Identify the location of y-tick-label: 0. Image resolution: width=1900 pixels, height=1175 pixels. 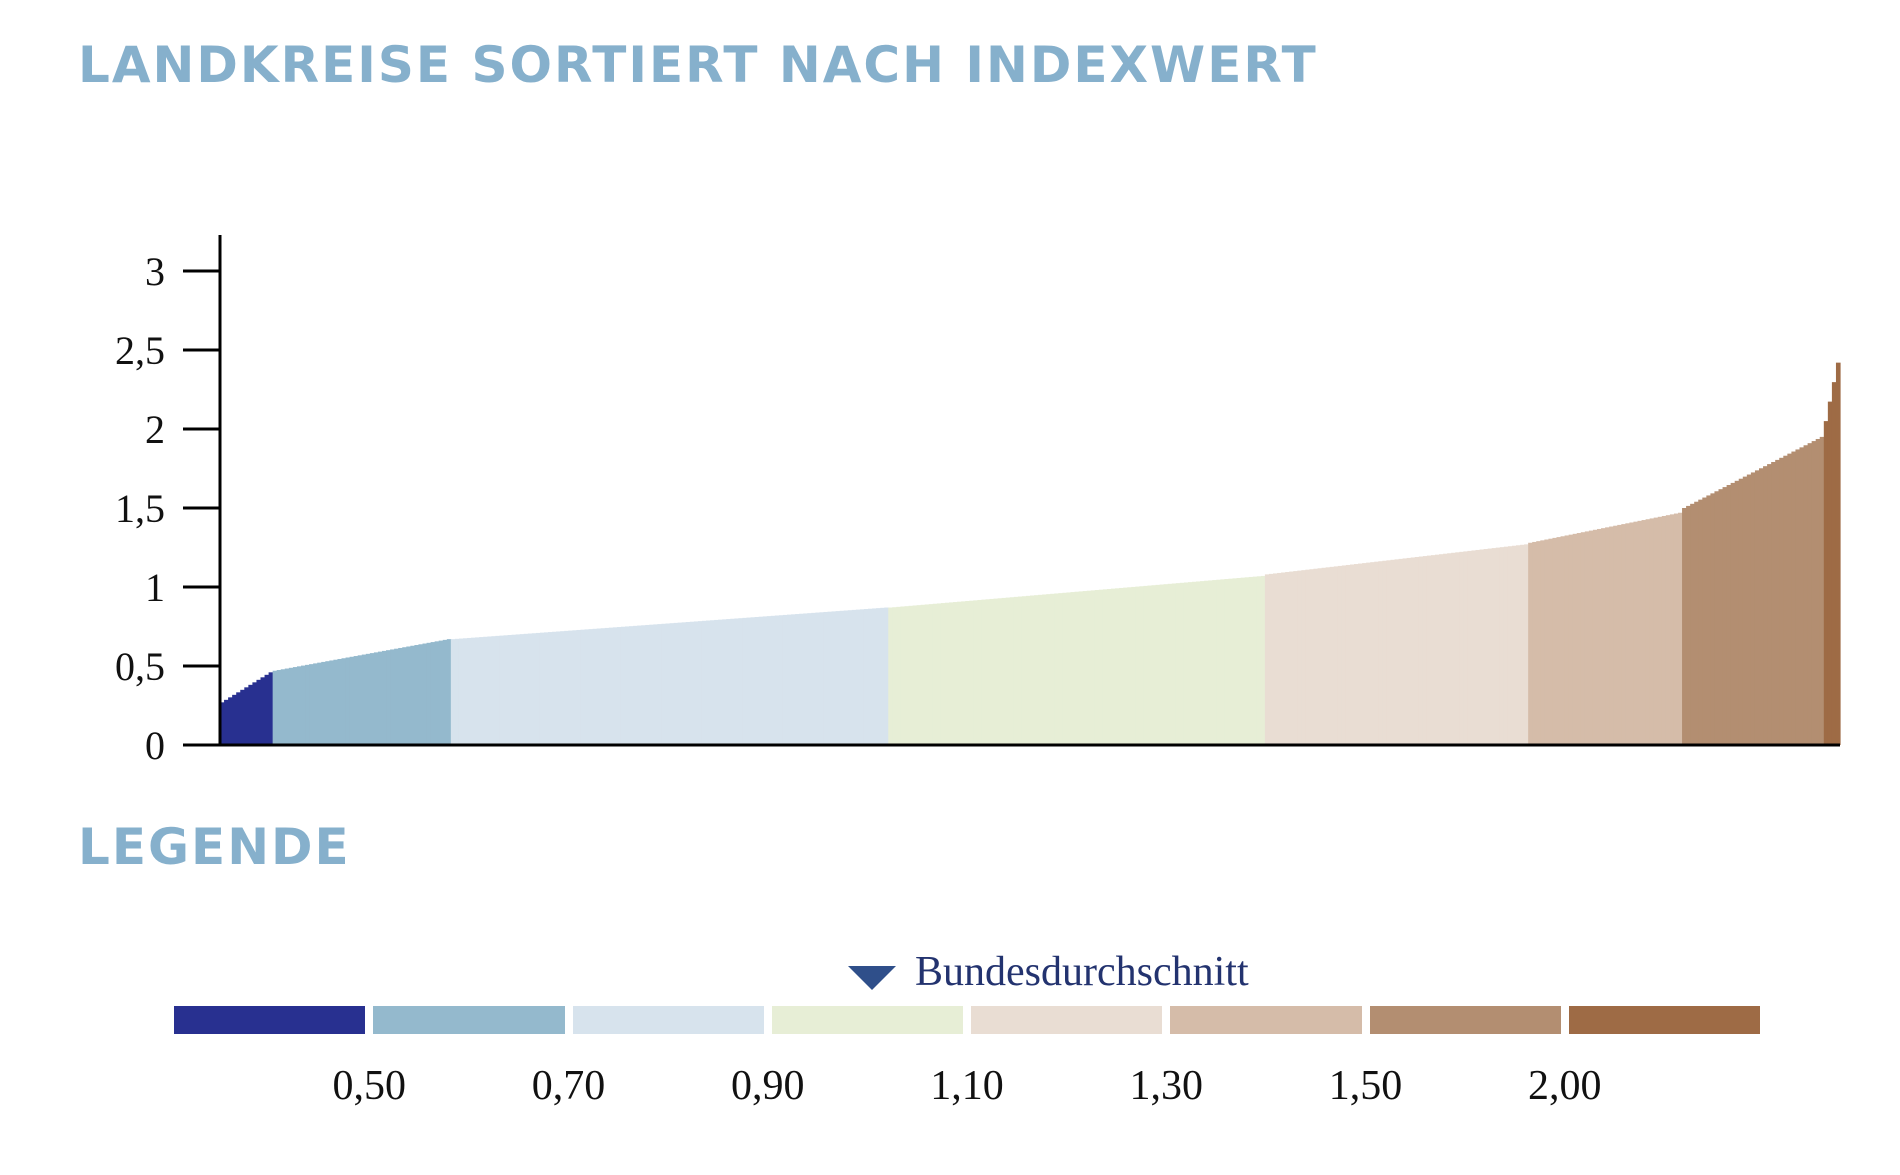
(155, 745).